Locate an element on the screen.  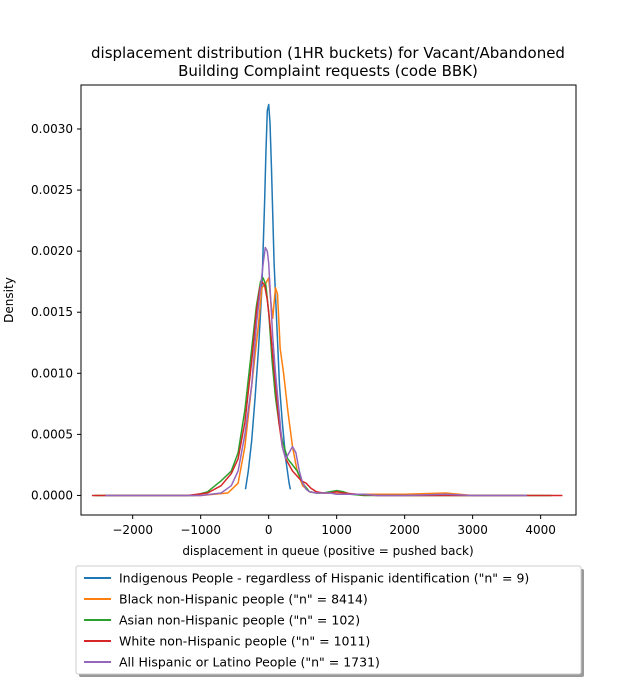
y-axis-label: Density is located at coordinates (9, 300).